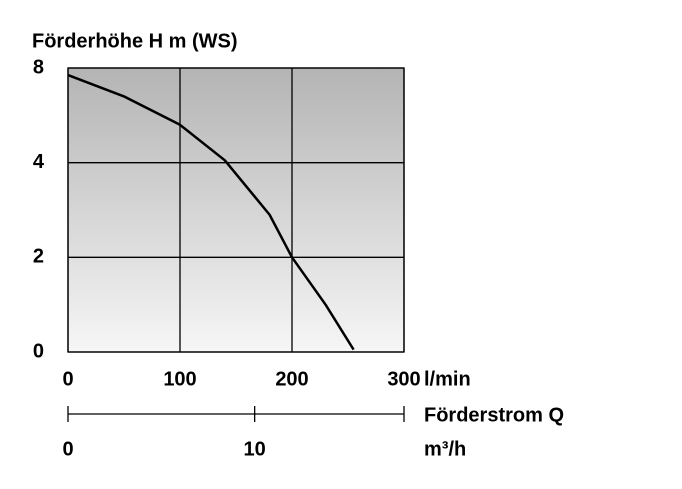 The height and width of the screenshot is (489, 682). What do you see at coordinates (179, 379) in the screenshot?
I see `x-tick-label: 100` at bounding box center [179, 379].